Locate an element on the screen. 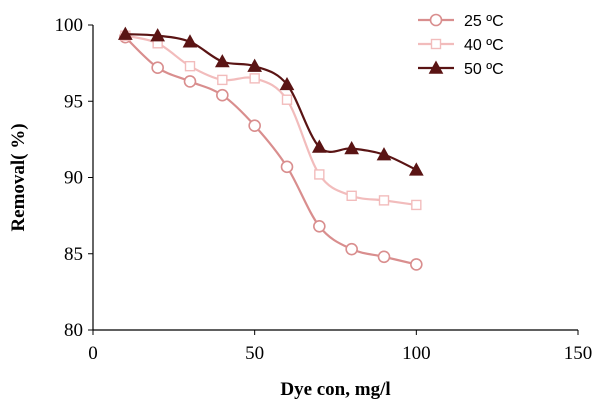 The image size is (597, 403). x-tick-label: 150 is located at coordinates (578, 353).